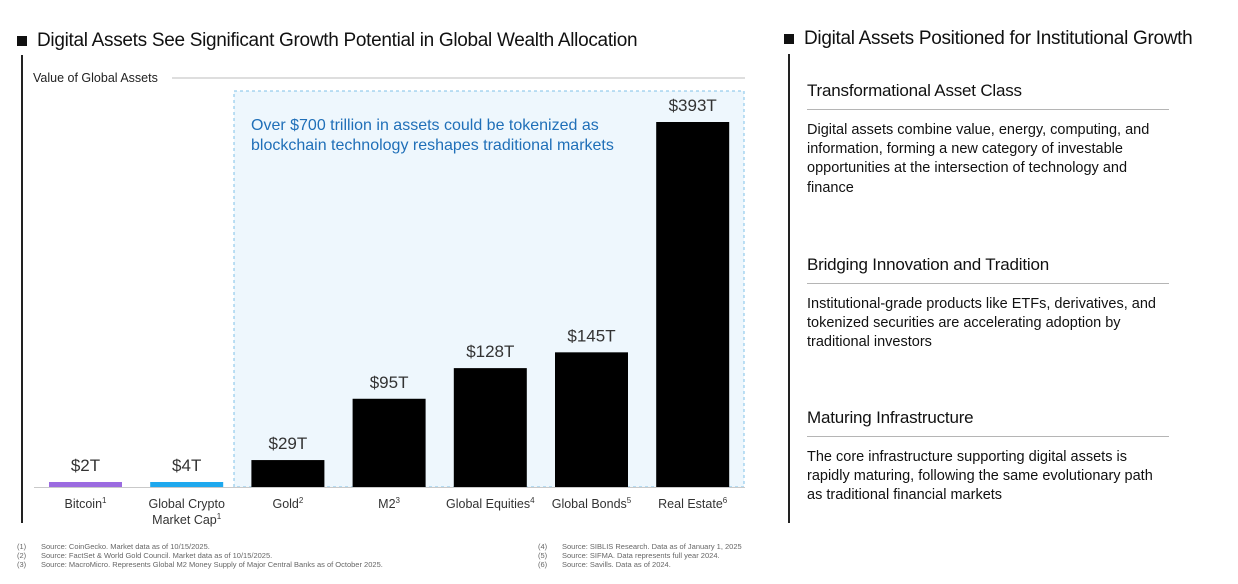  What do you see at coordinates (490, 427) in the screenshot?
I see `bar-global-equities` at bounding box center [490, 427].